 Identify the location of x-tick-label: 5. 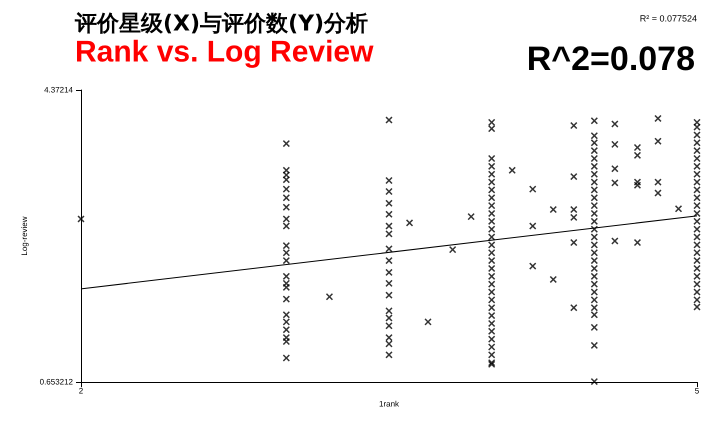
(697, 391).